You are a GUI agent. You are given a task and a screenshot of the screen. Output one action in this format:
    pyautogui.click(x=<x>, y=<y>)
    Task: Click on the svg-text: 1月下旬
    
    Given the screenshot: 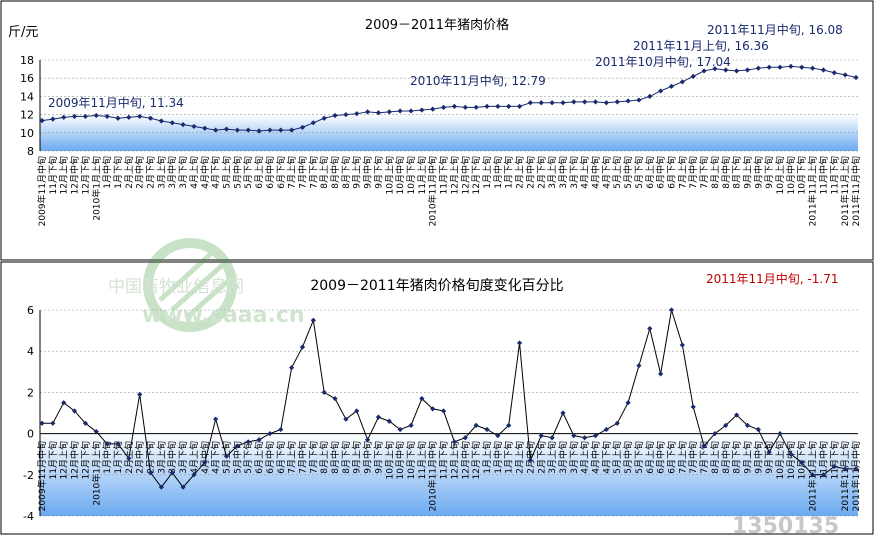 What is the action you would take?
    pyautogui.click(x=118, y=172)
    